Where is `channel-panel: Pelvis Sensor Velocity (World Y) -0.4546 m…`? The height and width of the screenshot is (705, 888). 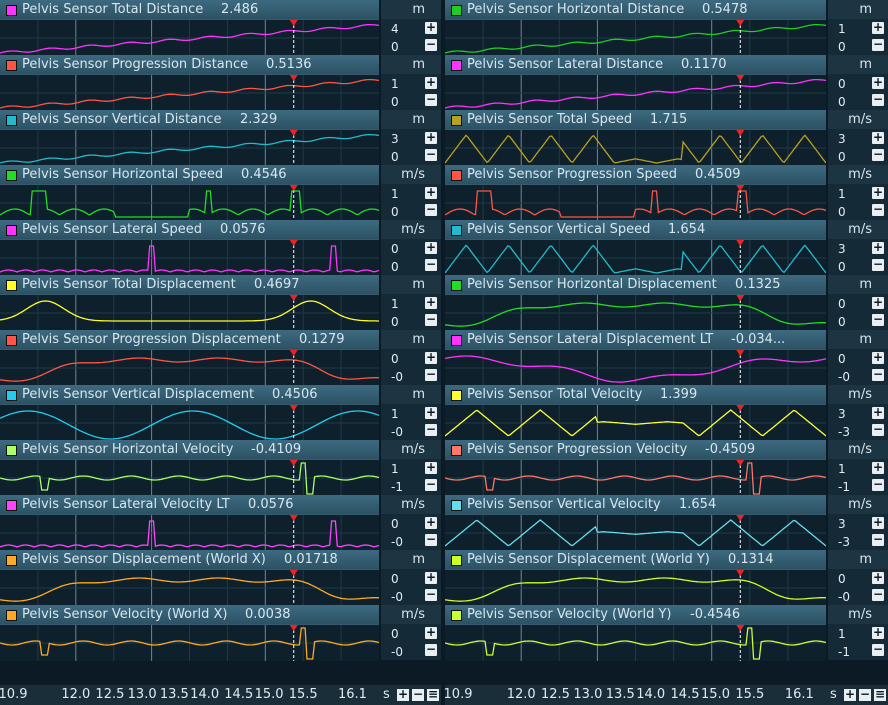
channel-panel: Pelvis Sensor Velocity (World Y) -0.4546 m… is located at coordinates (666, 633).